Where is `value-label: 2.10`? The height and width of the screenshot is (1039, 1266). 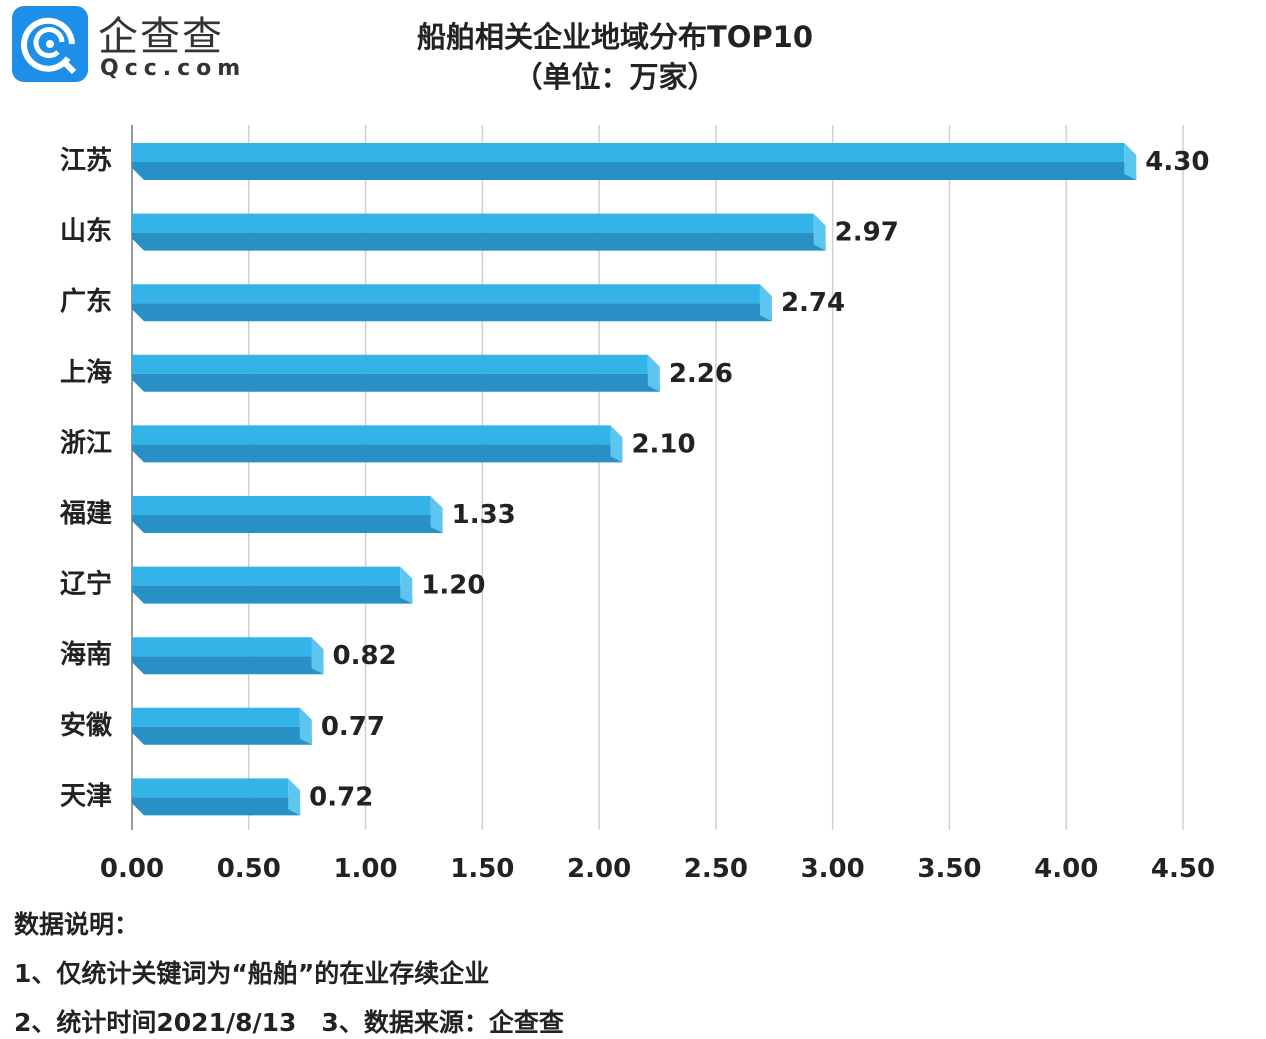
value-label: 2.10 is located at coordinates (663, 444).